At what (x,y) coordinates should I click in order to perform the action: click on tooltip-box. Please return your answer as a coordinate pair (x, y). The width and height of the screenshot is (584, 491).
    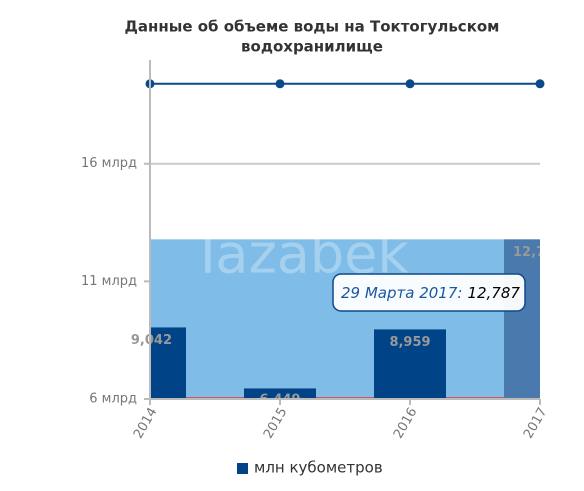
    Looking at the image, I should click on (429, 292).